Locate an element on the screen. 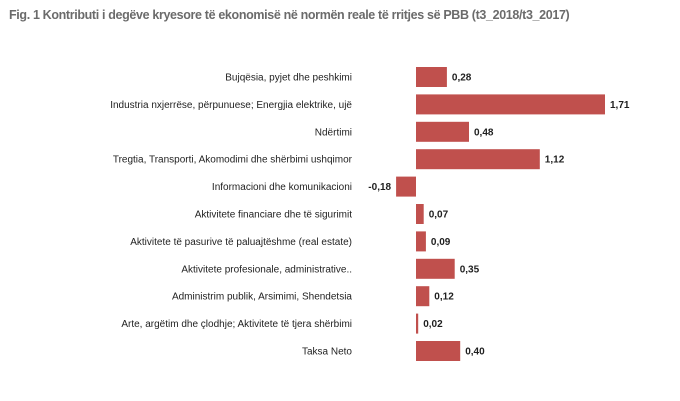 This screenshot has height=401, width=680. value-label: -0,18 is located at coordinates (379, 187).